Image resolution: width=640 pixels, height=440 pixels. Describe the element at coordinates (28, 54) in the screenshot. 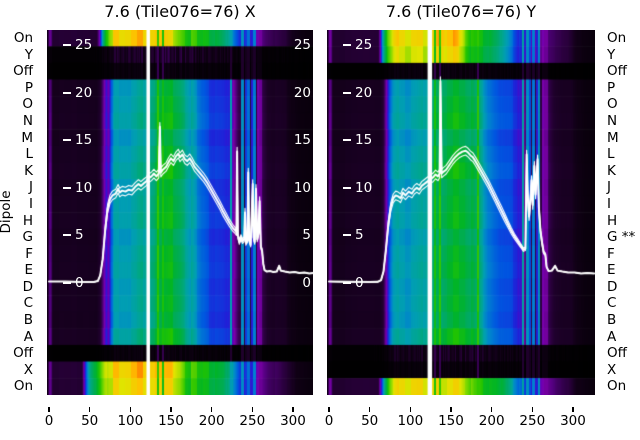

I see `row-label-left: Y` at that location.